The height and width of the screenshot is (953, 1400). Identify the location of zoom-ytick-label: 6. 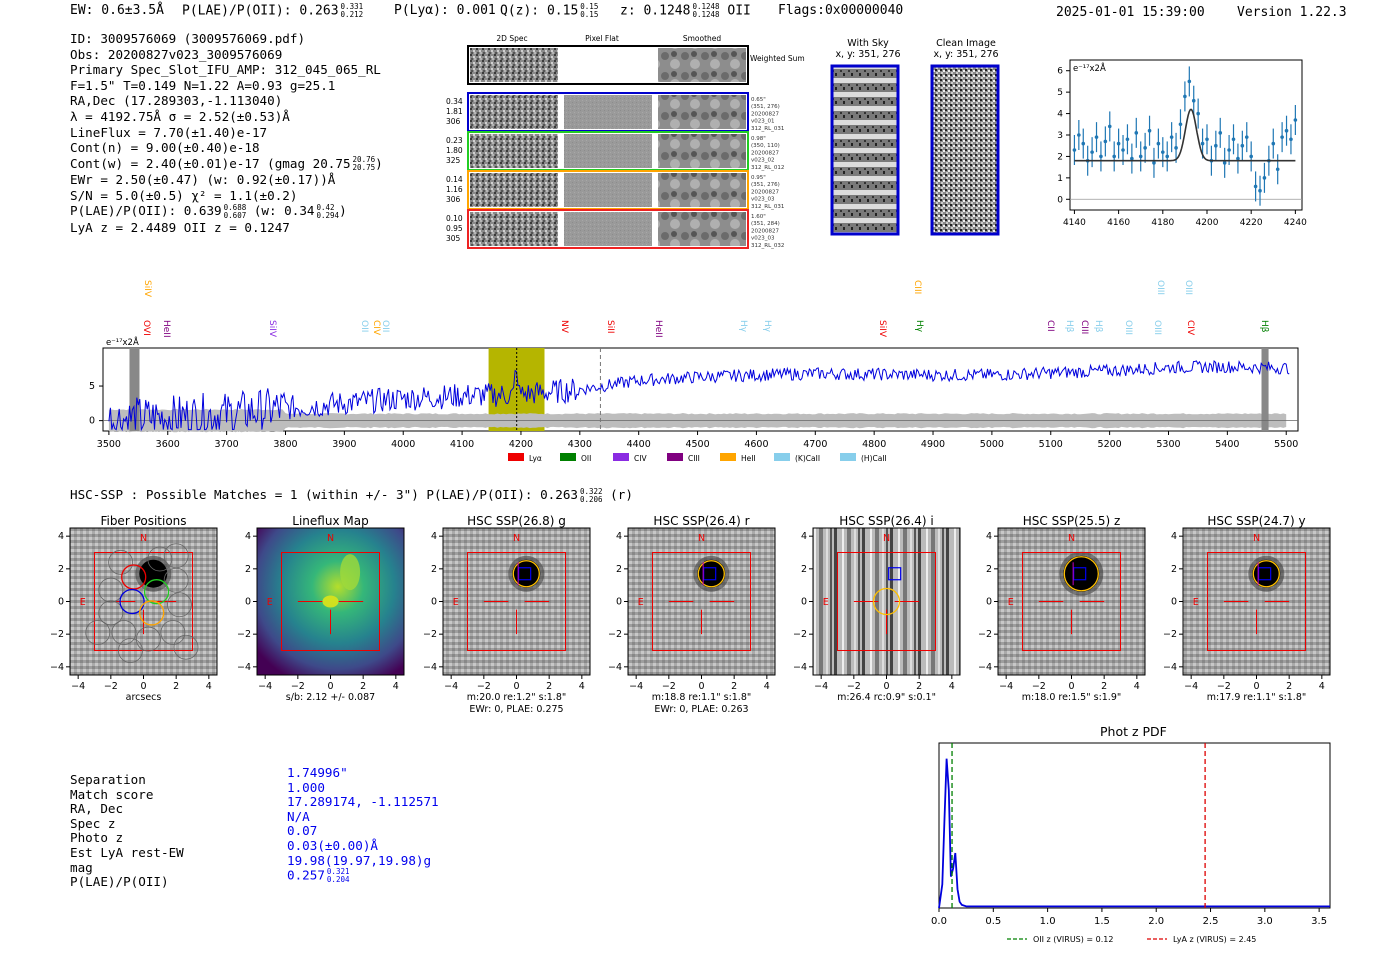
(1060, 72).